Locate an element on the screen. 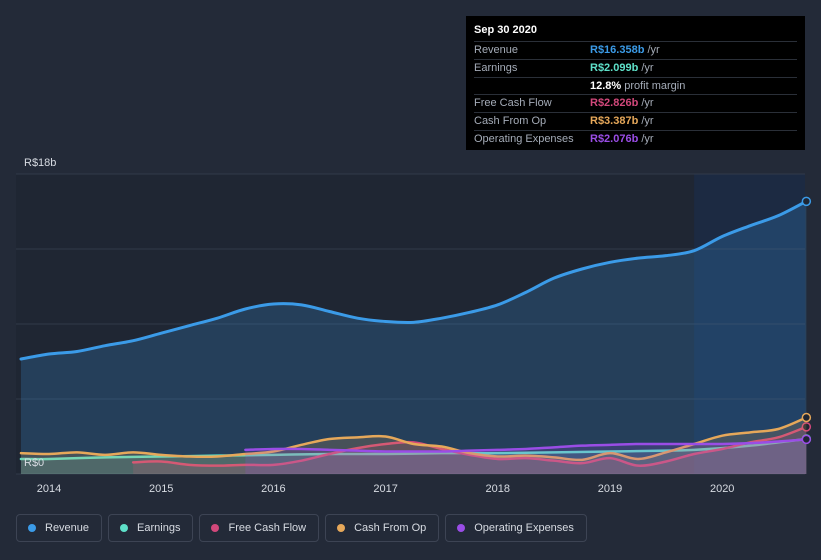 This screenshot has width=821, height=560. tooltip-row: 12.8% profit margin is located at coordinates (635, 87).